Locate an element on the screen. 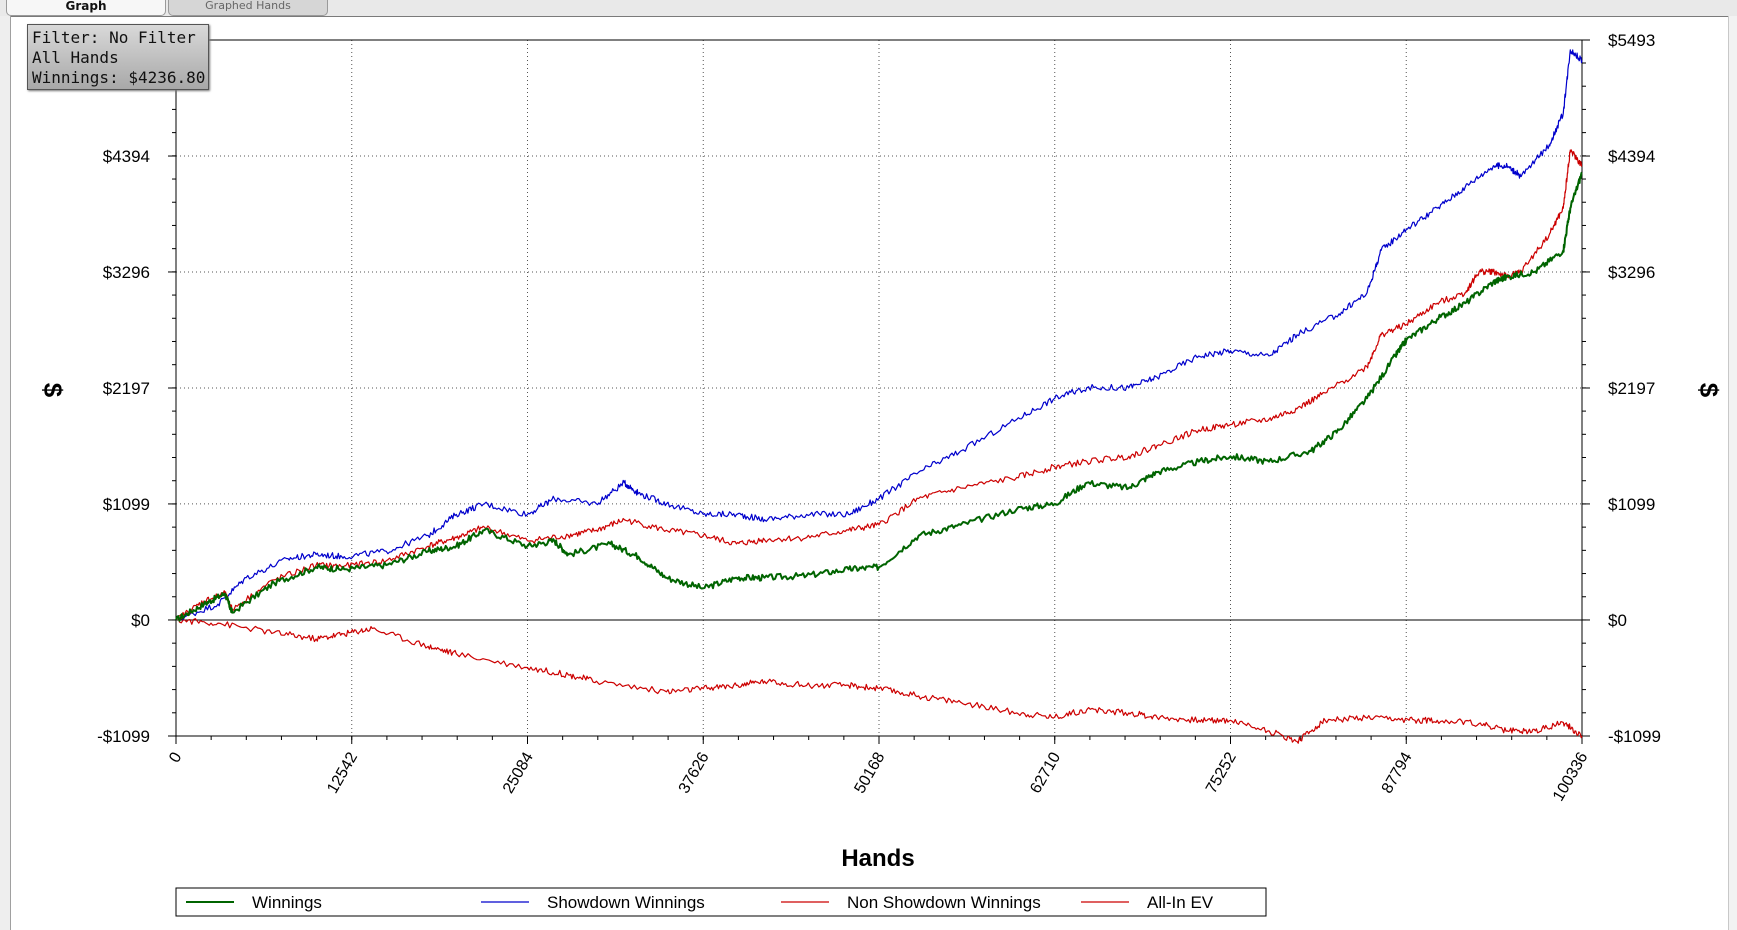 The width and height of the screenshot is (1737, 930). filter-text: Filter: No Filter is located at coordinates (114, 37).